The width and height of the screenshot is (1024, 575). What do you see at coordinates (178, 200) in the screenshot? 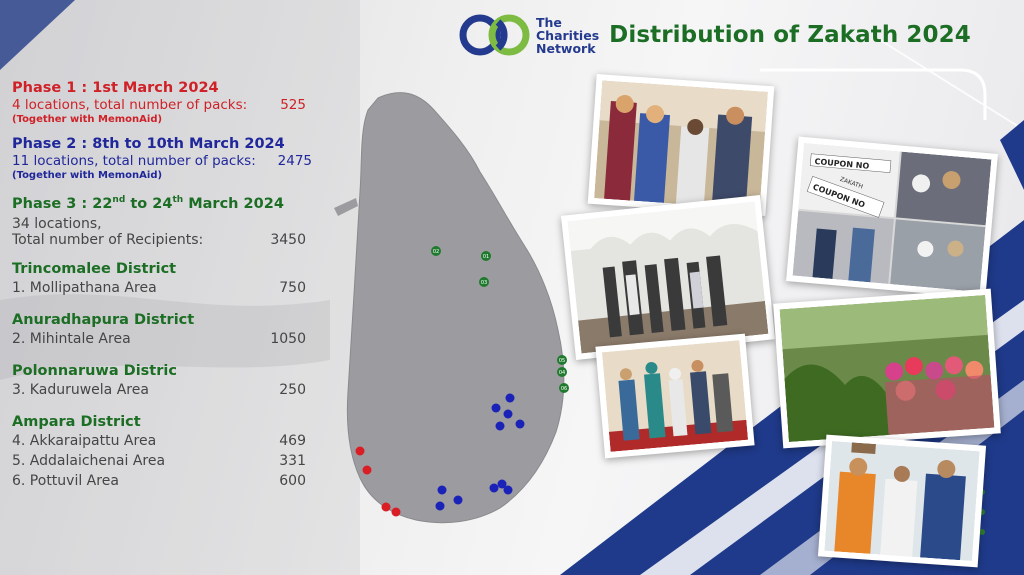
I see `phase-3-sup-b: th` at bounding box center [178, 200].